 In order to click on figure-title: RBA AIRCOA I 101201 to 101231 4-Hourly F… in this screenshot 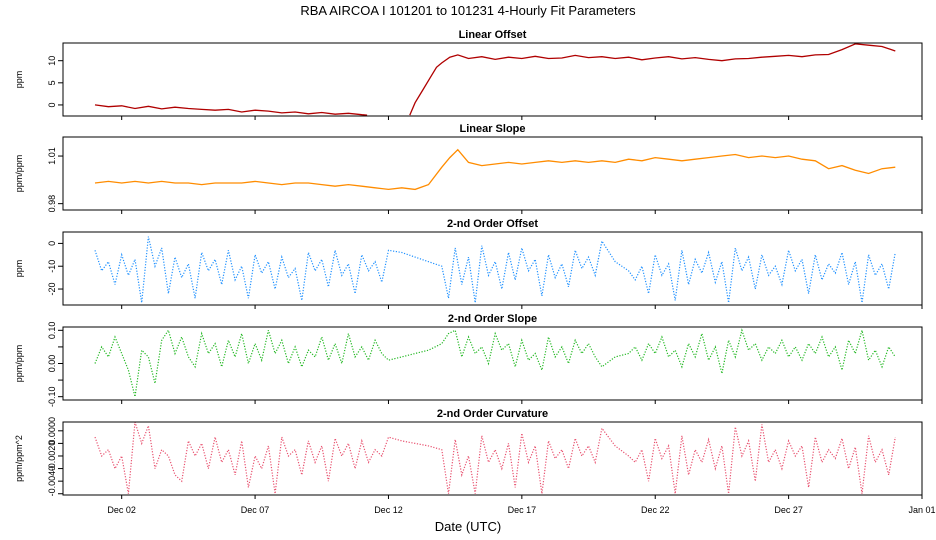, I will do `click(468, 10)`.